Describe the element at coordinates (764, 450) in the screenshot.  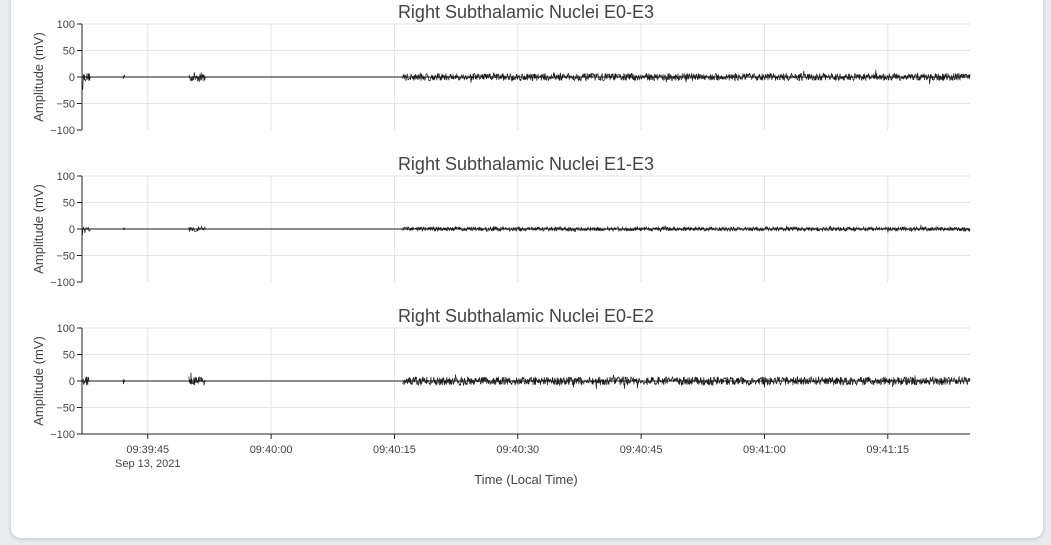
I see `x-tick-label: 09:41:00` at that location.